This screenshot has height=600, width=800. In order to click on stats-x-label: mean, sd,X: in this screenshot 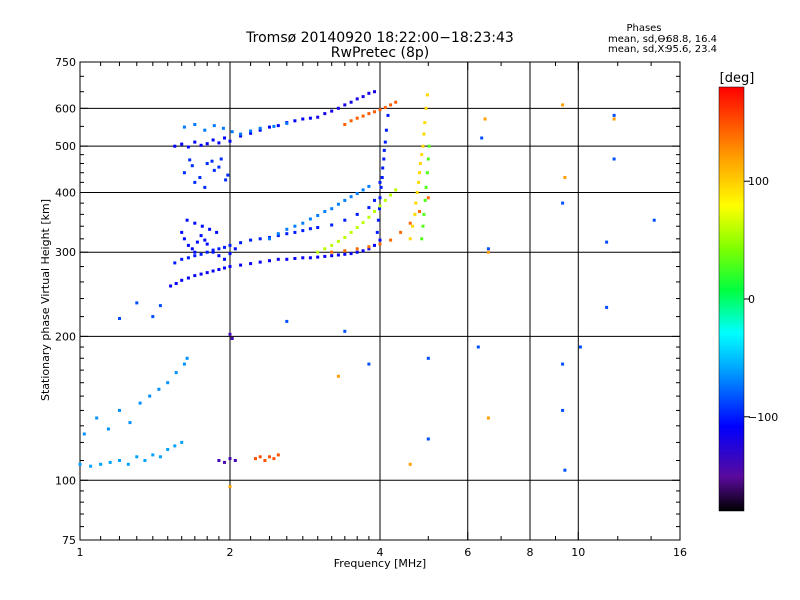, I will do `click(638, 49)`.